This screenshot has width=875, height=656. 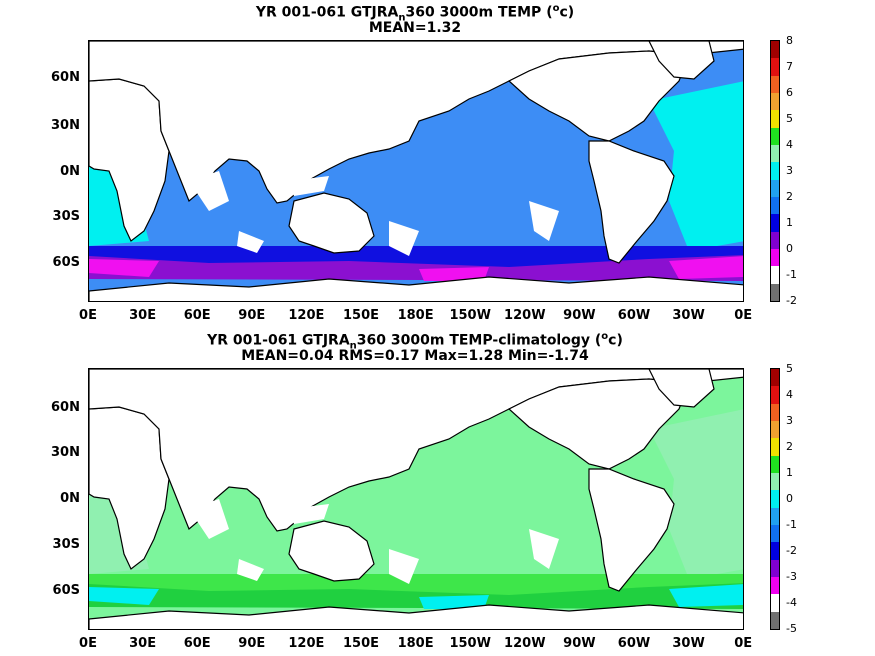 I want to click on colorbar-label: 4, so click(x=789, y=144).